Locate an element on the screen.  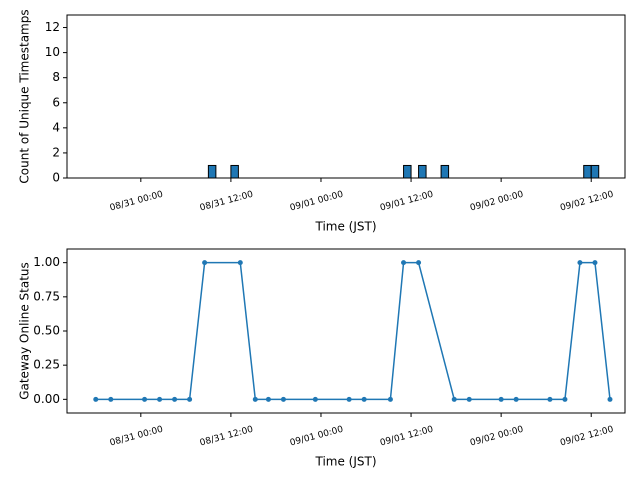
y-tick-label: 10 is located at coordinates (52, 52).